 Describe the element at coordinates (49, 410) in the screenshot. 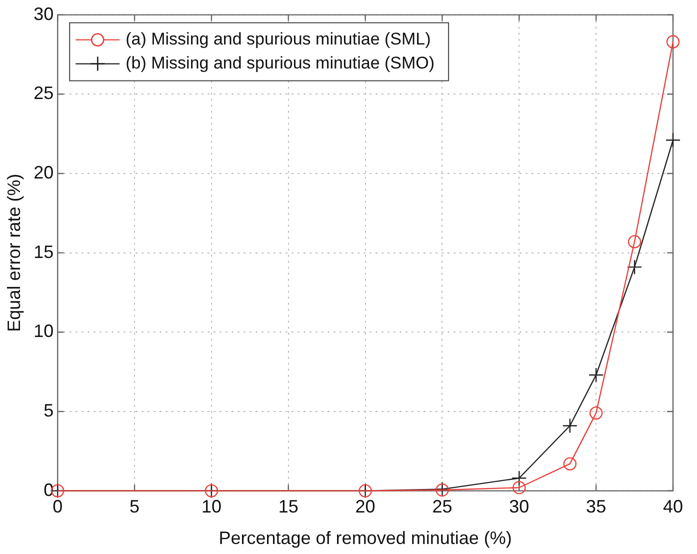

I see `y-tick-label: 5` at that location.